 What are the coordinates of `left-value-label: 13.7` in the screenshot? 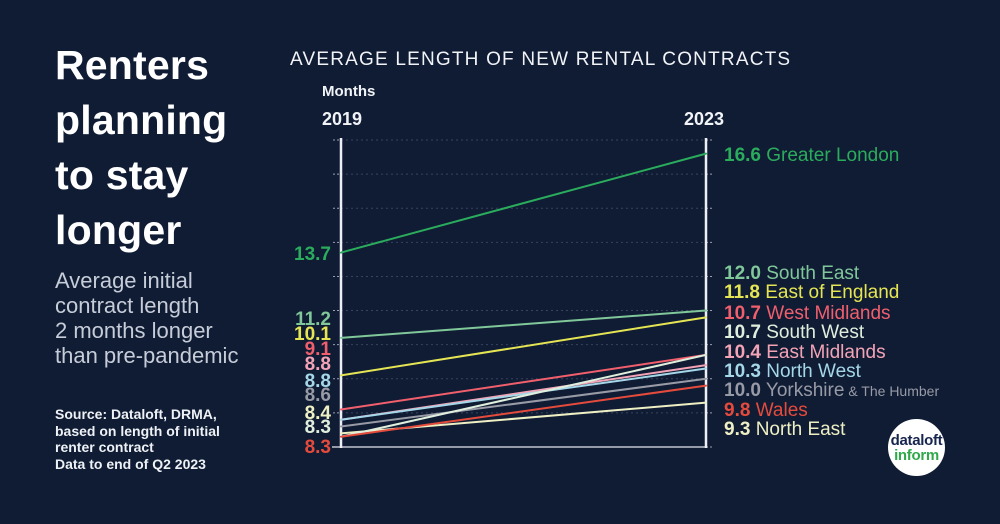 It's located at (312, 254).